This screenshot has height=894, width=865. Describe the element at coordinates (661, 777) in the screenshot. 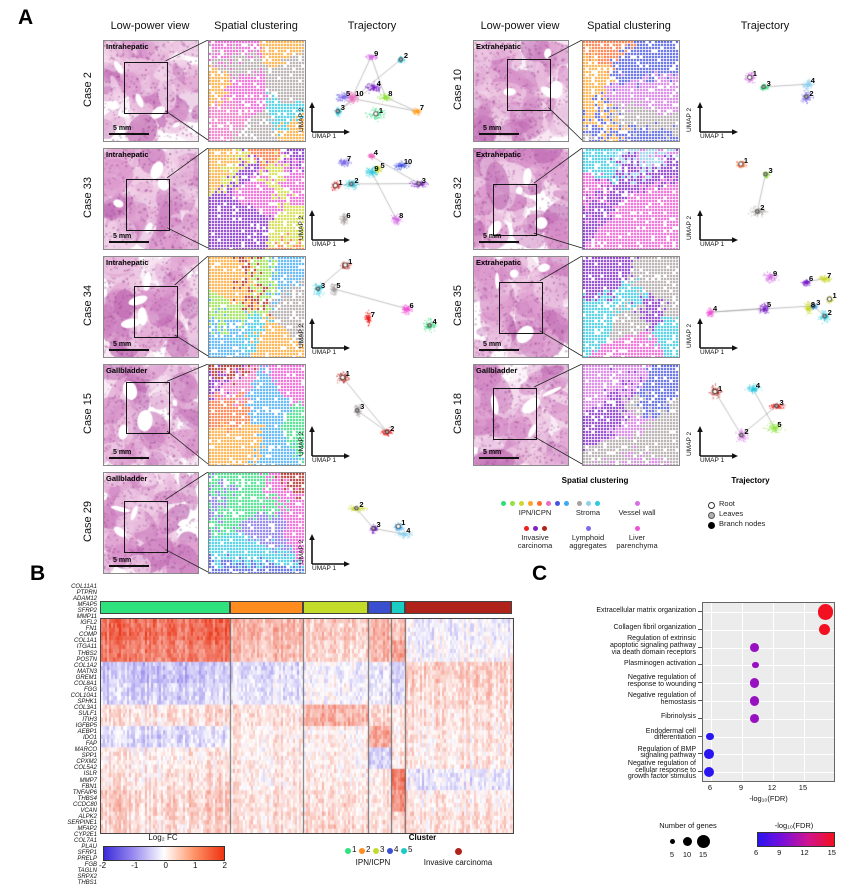

I see `go-term-label-line: growth factor stimulus` at that location.